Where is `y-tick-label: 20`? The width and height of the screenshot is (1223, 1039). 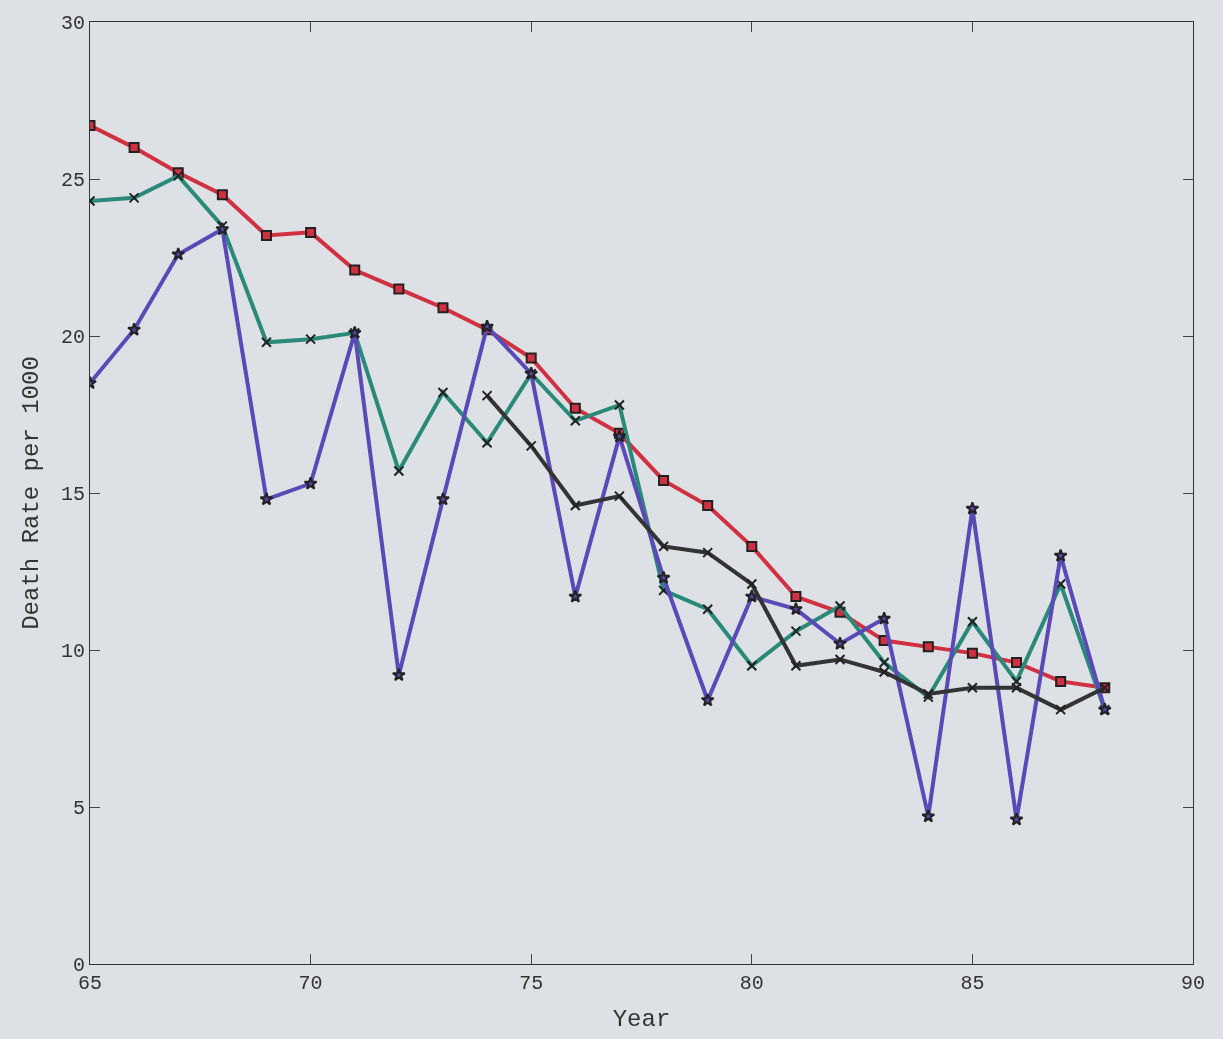 y-tick-label: 20 is located at coordinates (72, 337).